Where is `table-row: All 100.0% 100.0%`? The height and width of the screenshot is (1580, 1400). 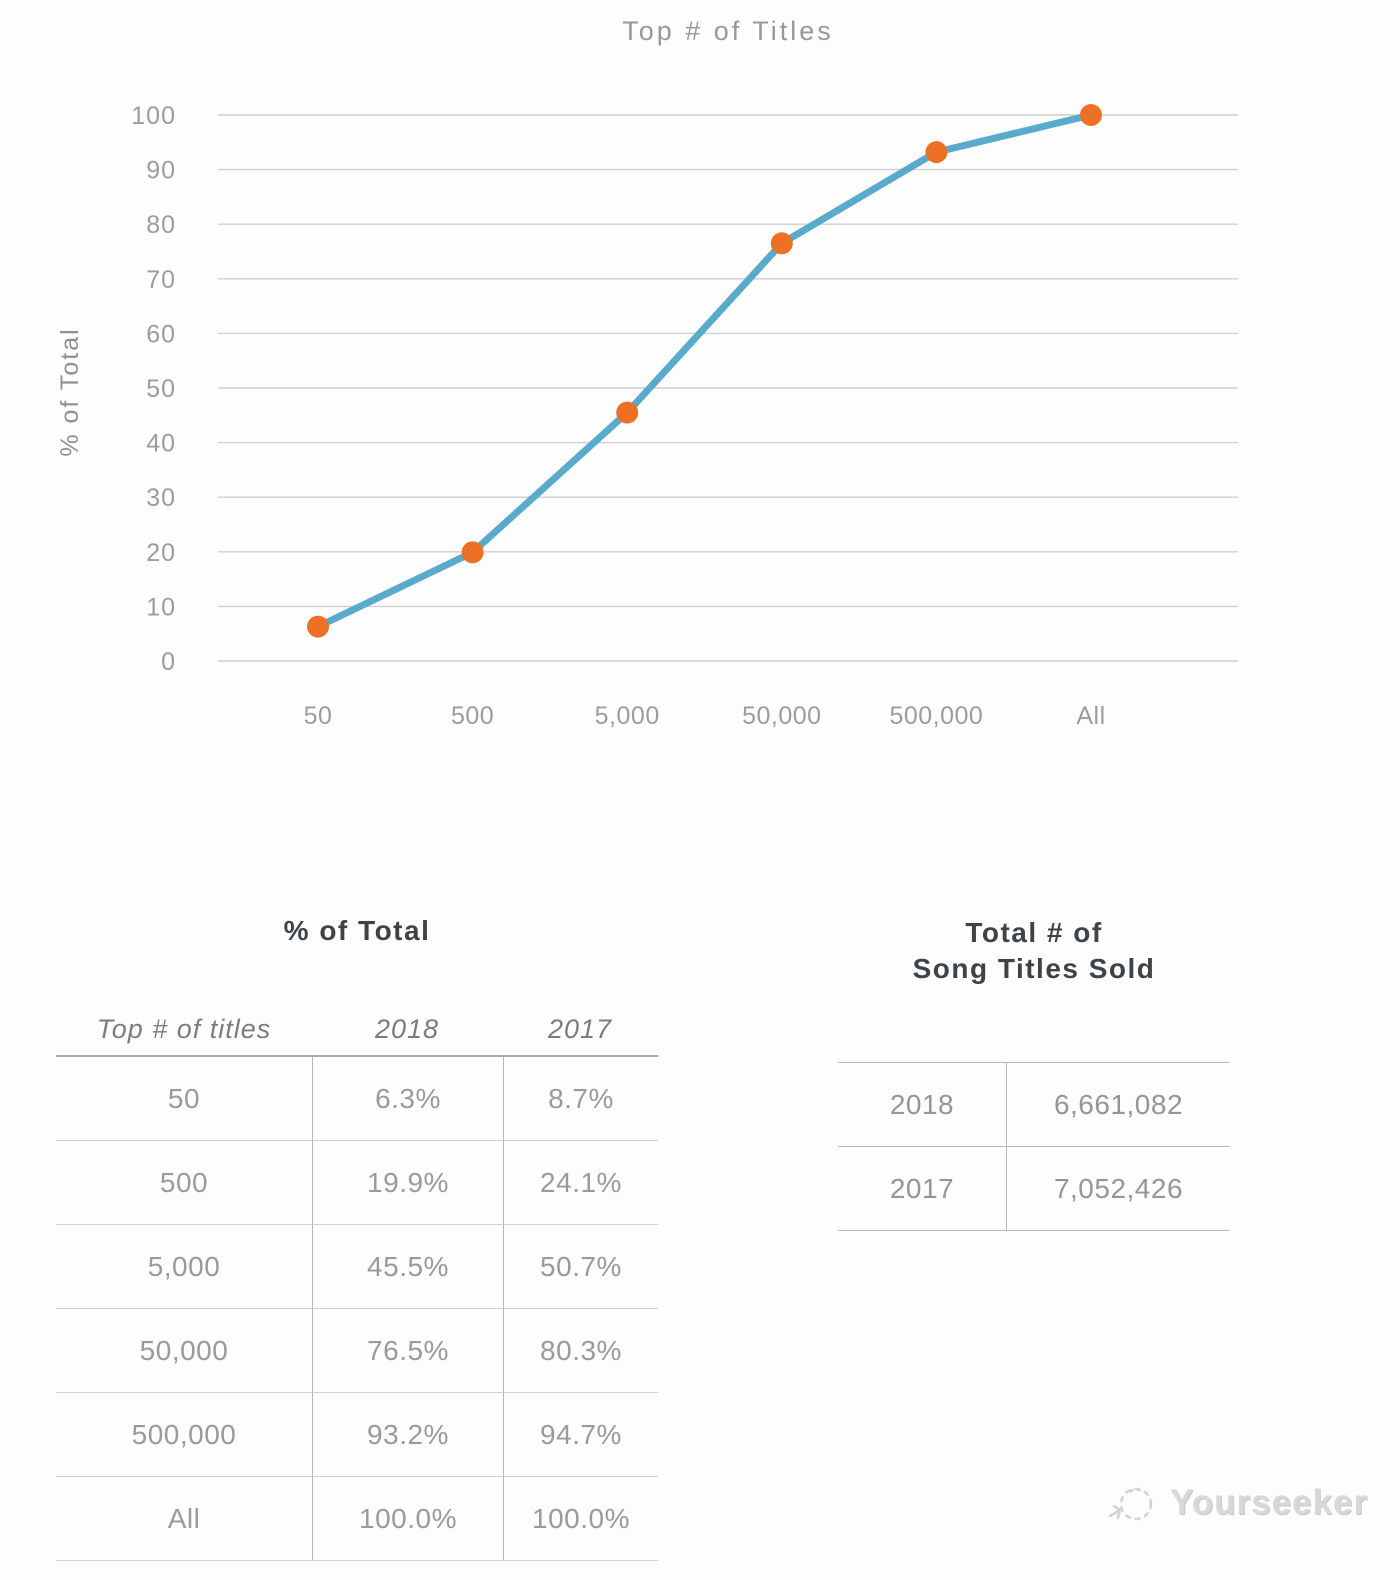
table-row: All 100.0% 100.0% is located at coordinates (357, 1519).